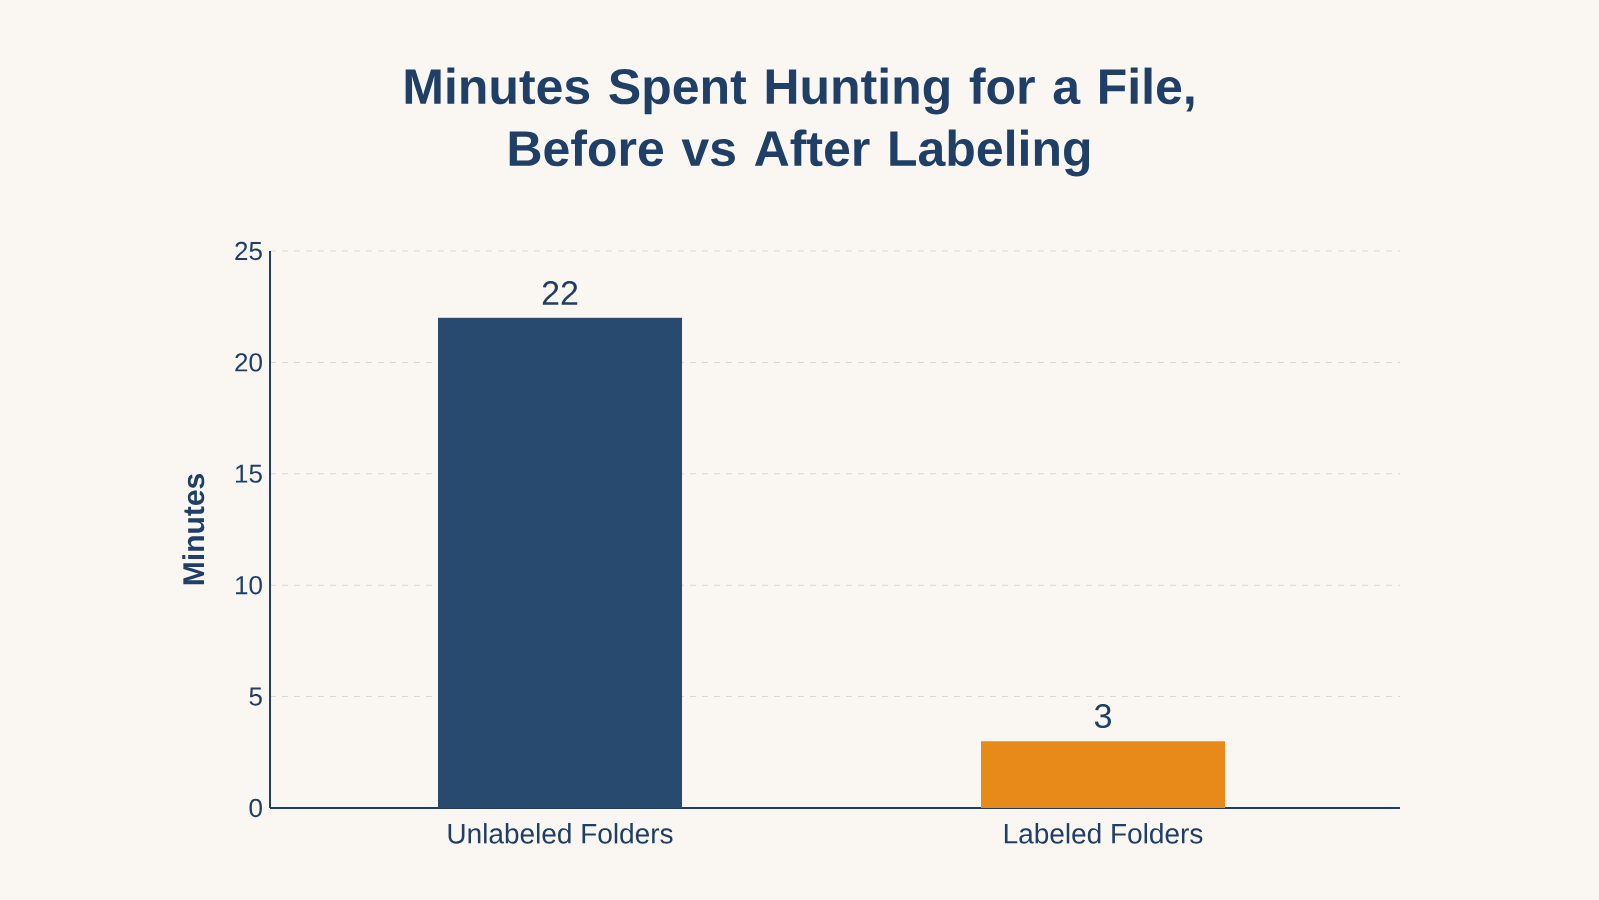 The width and height of the screenshot is (1599, 900). I want to click on data-label: 3, so click(1102, 716).